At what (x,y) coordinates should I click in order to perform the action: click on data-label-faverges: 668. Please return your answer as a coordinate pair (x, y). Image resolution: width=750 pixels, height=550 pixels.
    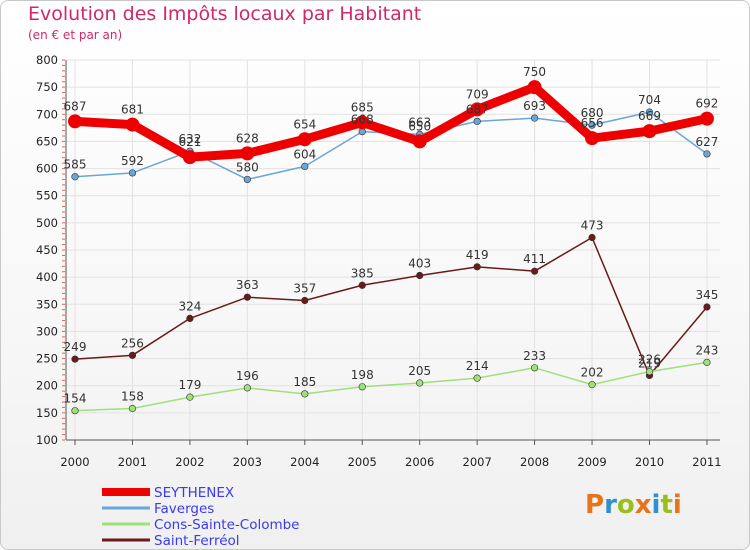
    Looking at the image, I should click on (362, 120).